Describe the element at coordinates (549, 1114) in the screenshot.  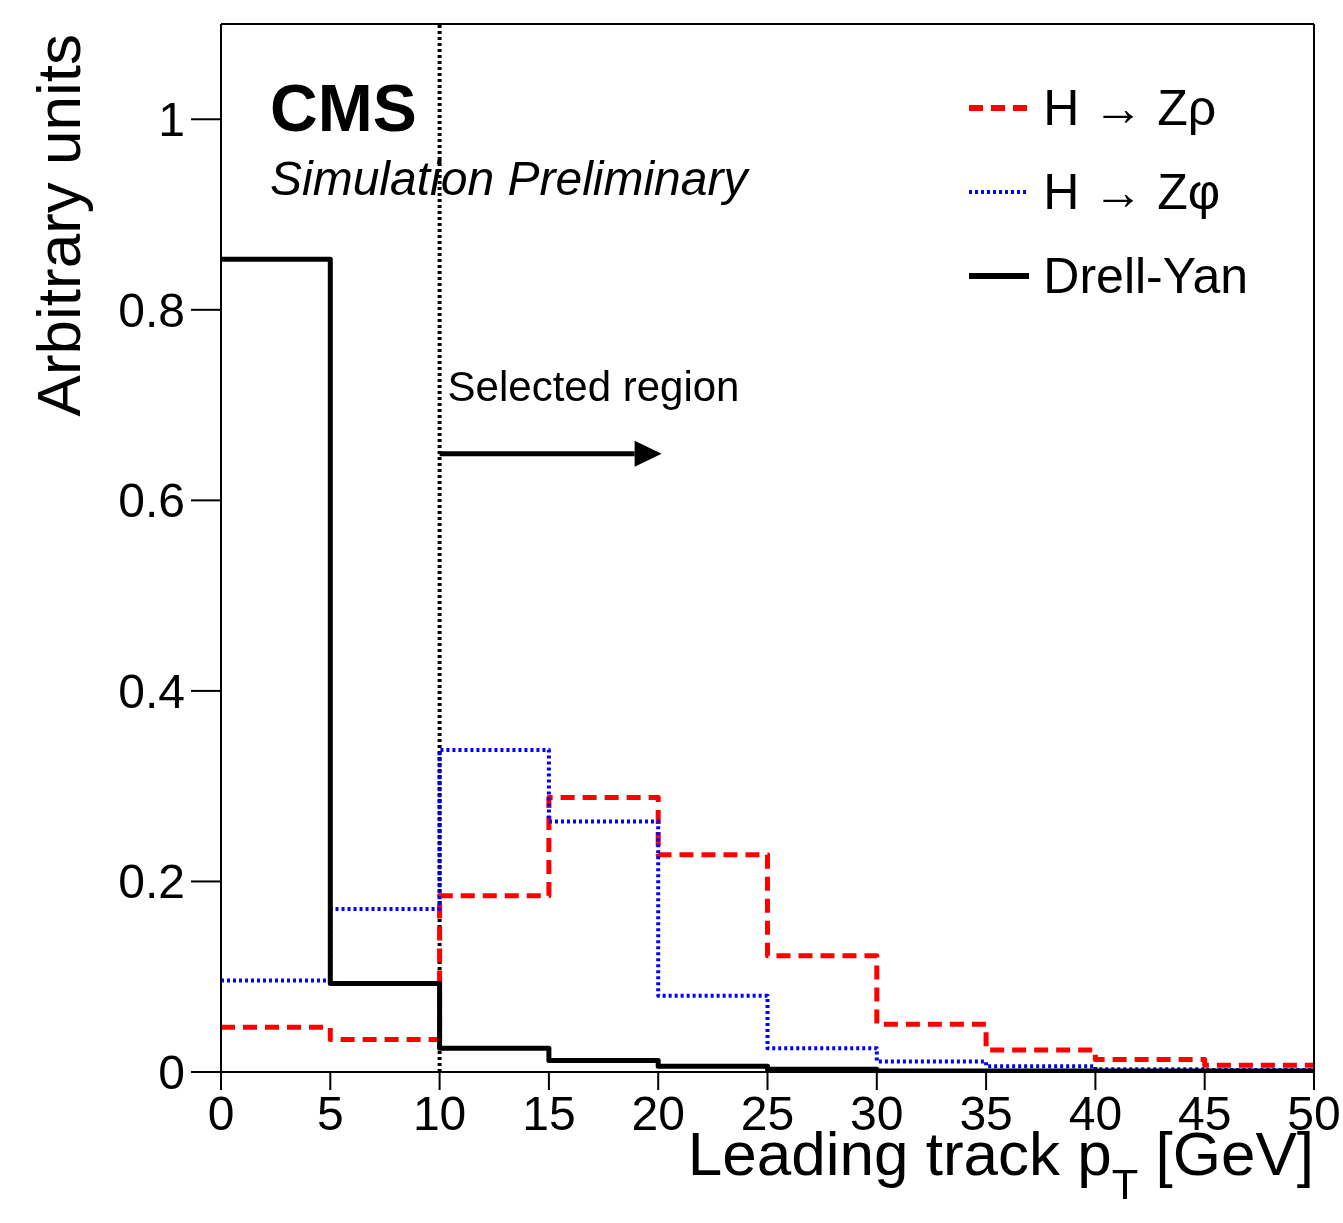
I see `x-tick-label: 15` at that location.